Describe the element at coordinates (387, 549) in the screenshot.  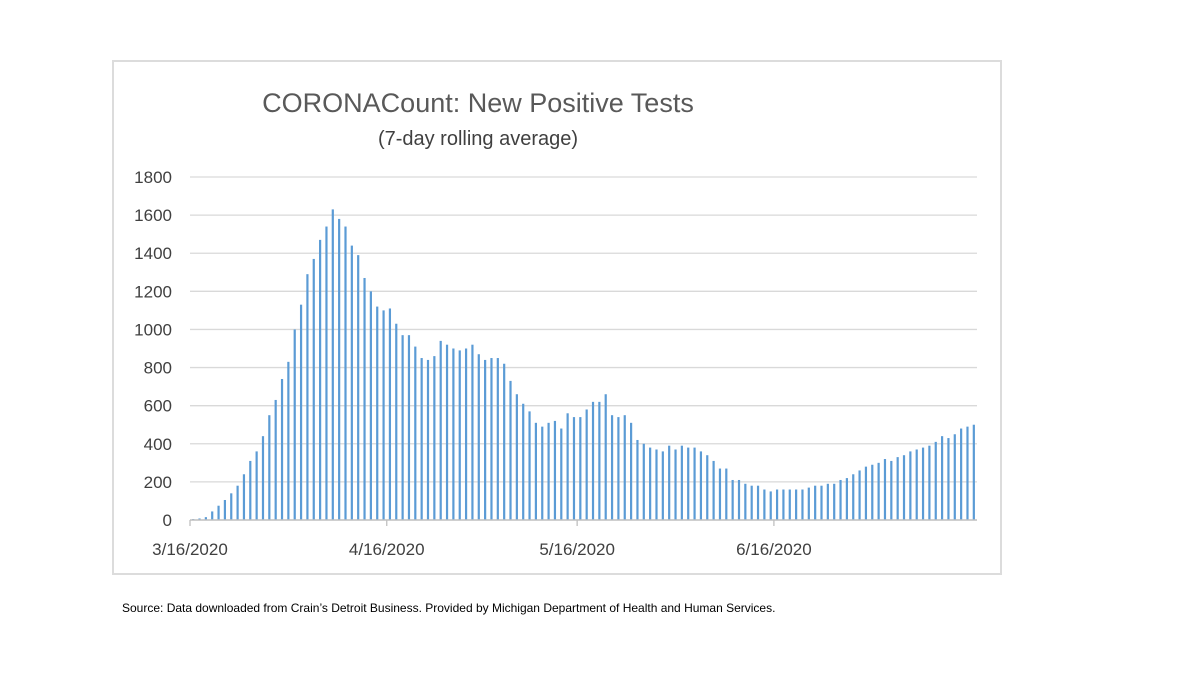
I see `x-tick-label: 4/16/2020` at that location.